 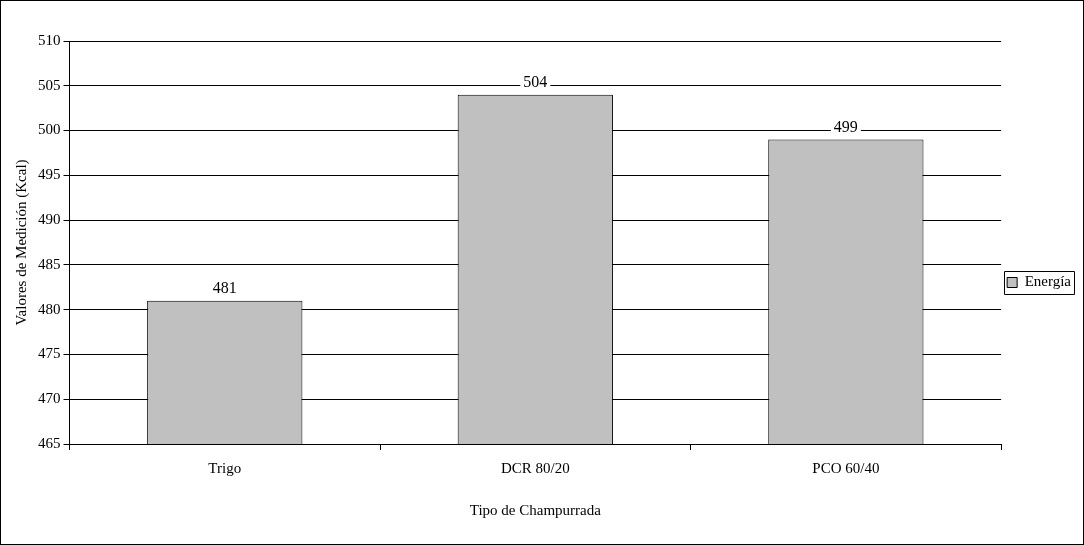 I want to click on y-tick-label: 485, so click(x=49, y=263).